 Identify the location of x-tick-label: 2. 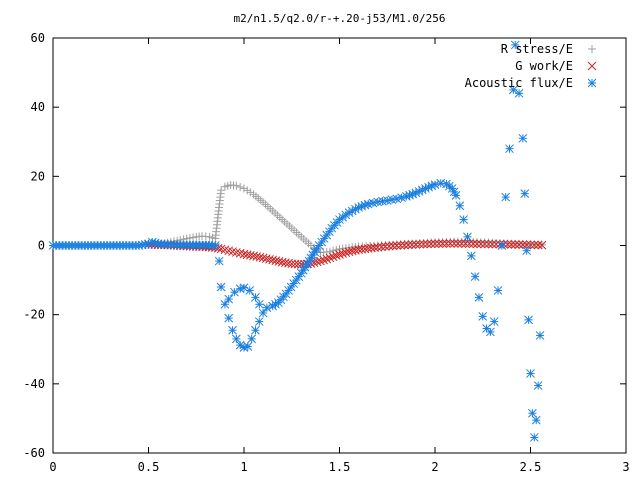
(434, 467).